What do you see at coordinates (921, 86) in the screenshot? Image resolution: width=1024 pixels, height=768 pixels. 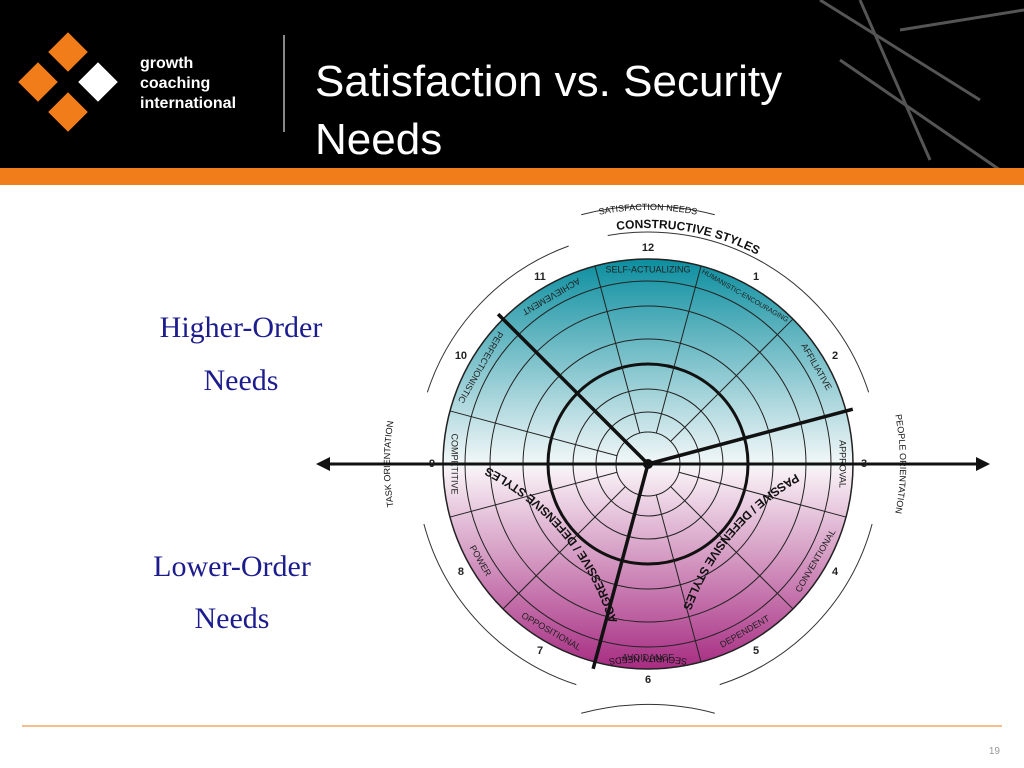 I see `decor-arrows` at bounding box center [921, 86].